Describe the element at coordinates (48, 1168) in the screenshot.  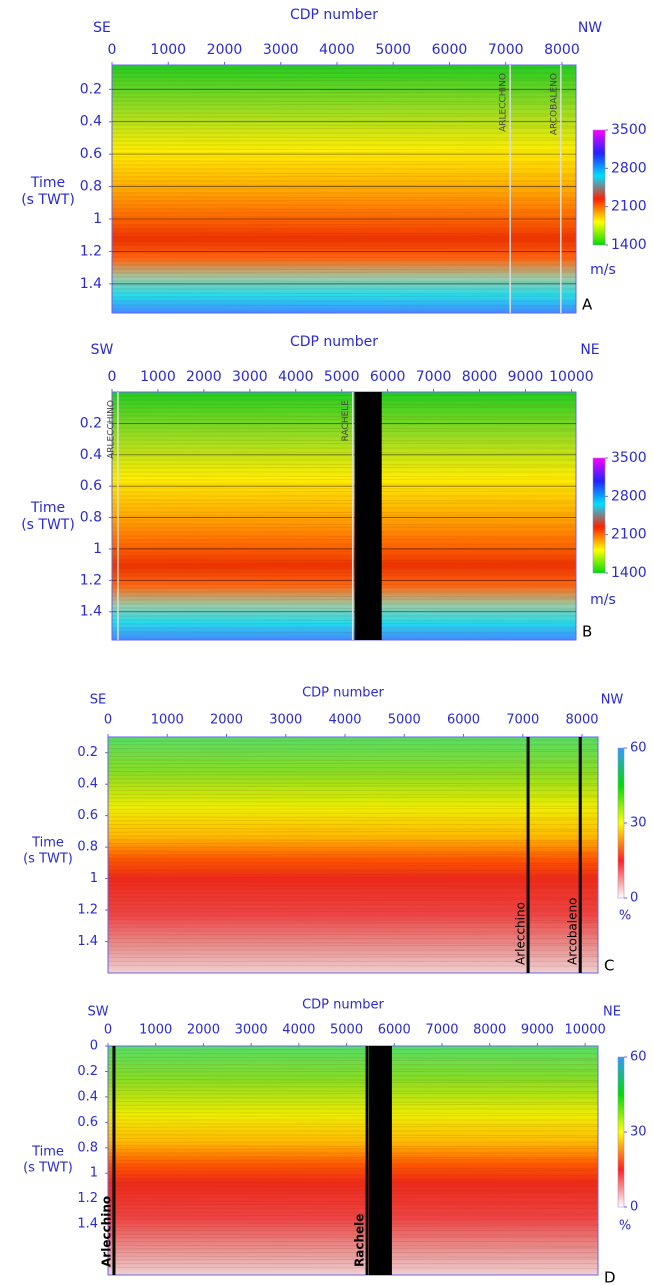
I see `y-axis-title: (s TWT)` at that location.